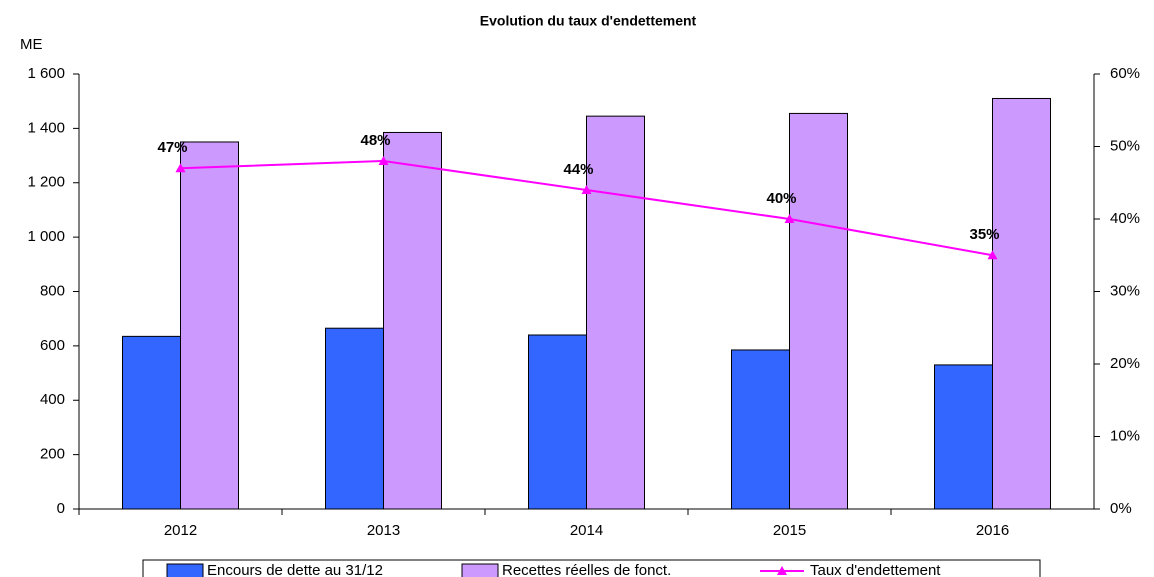 The height and width of the screenshot is (577, 1154). Describe the element at coordinates (588, 21) in the screenshot. I see `chart-title: Evolution du taux d'endettement` at that location.